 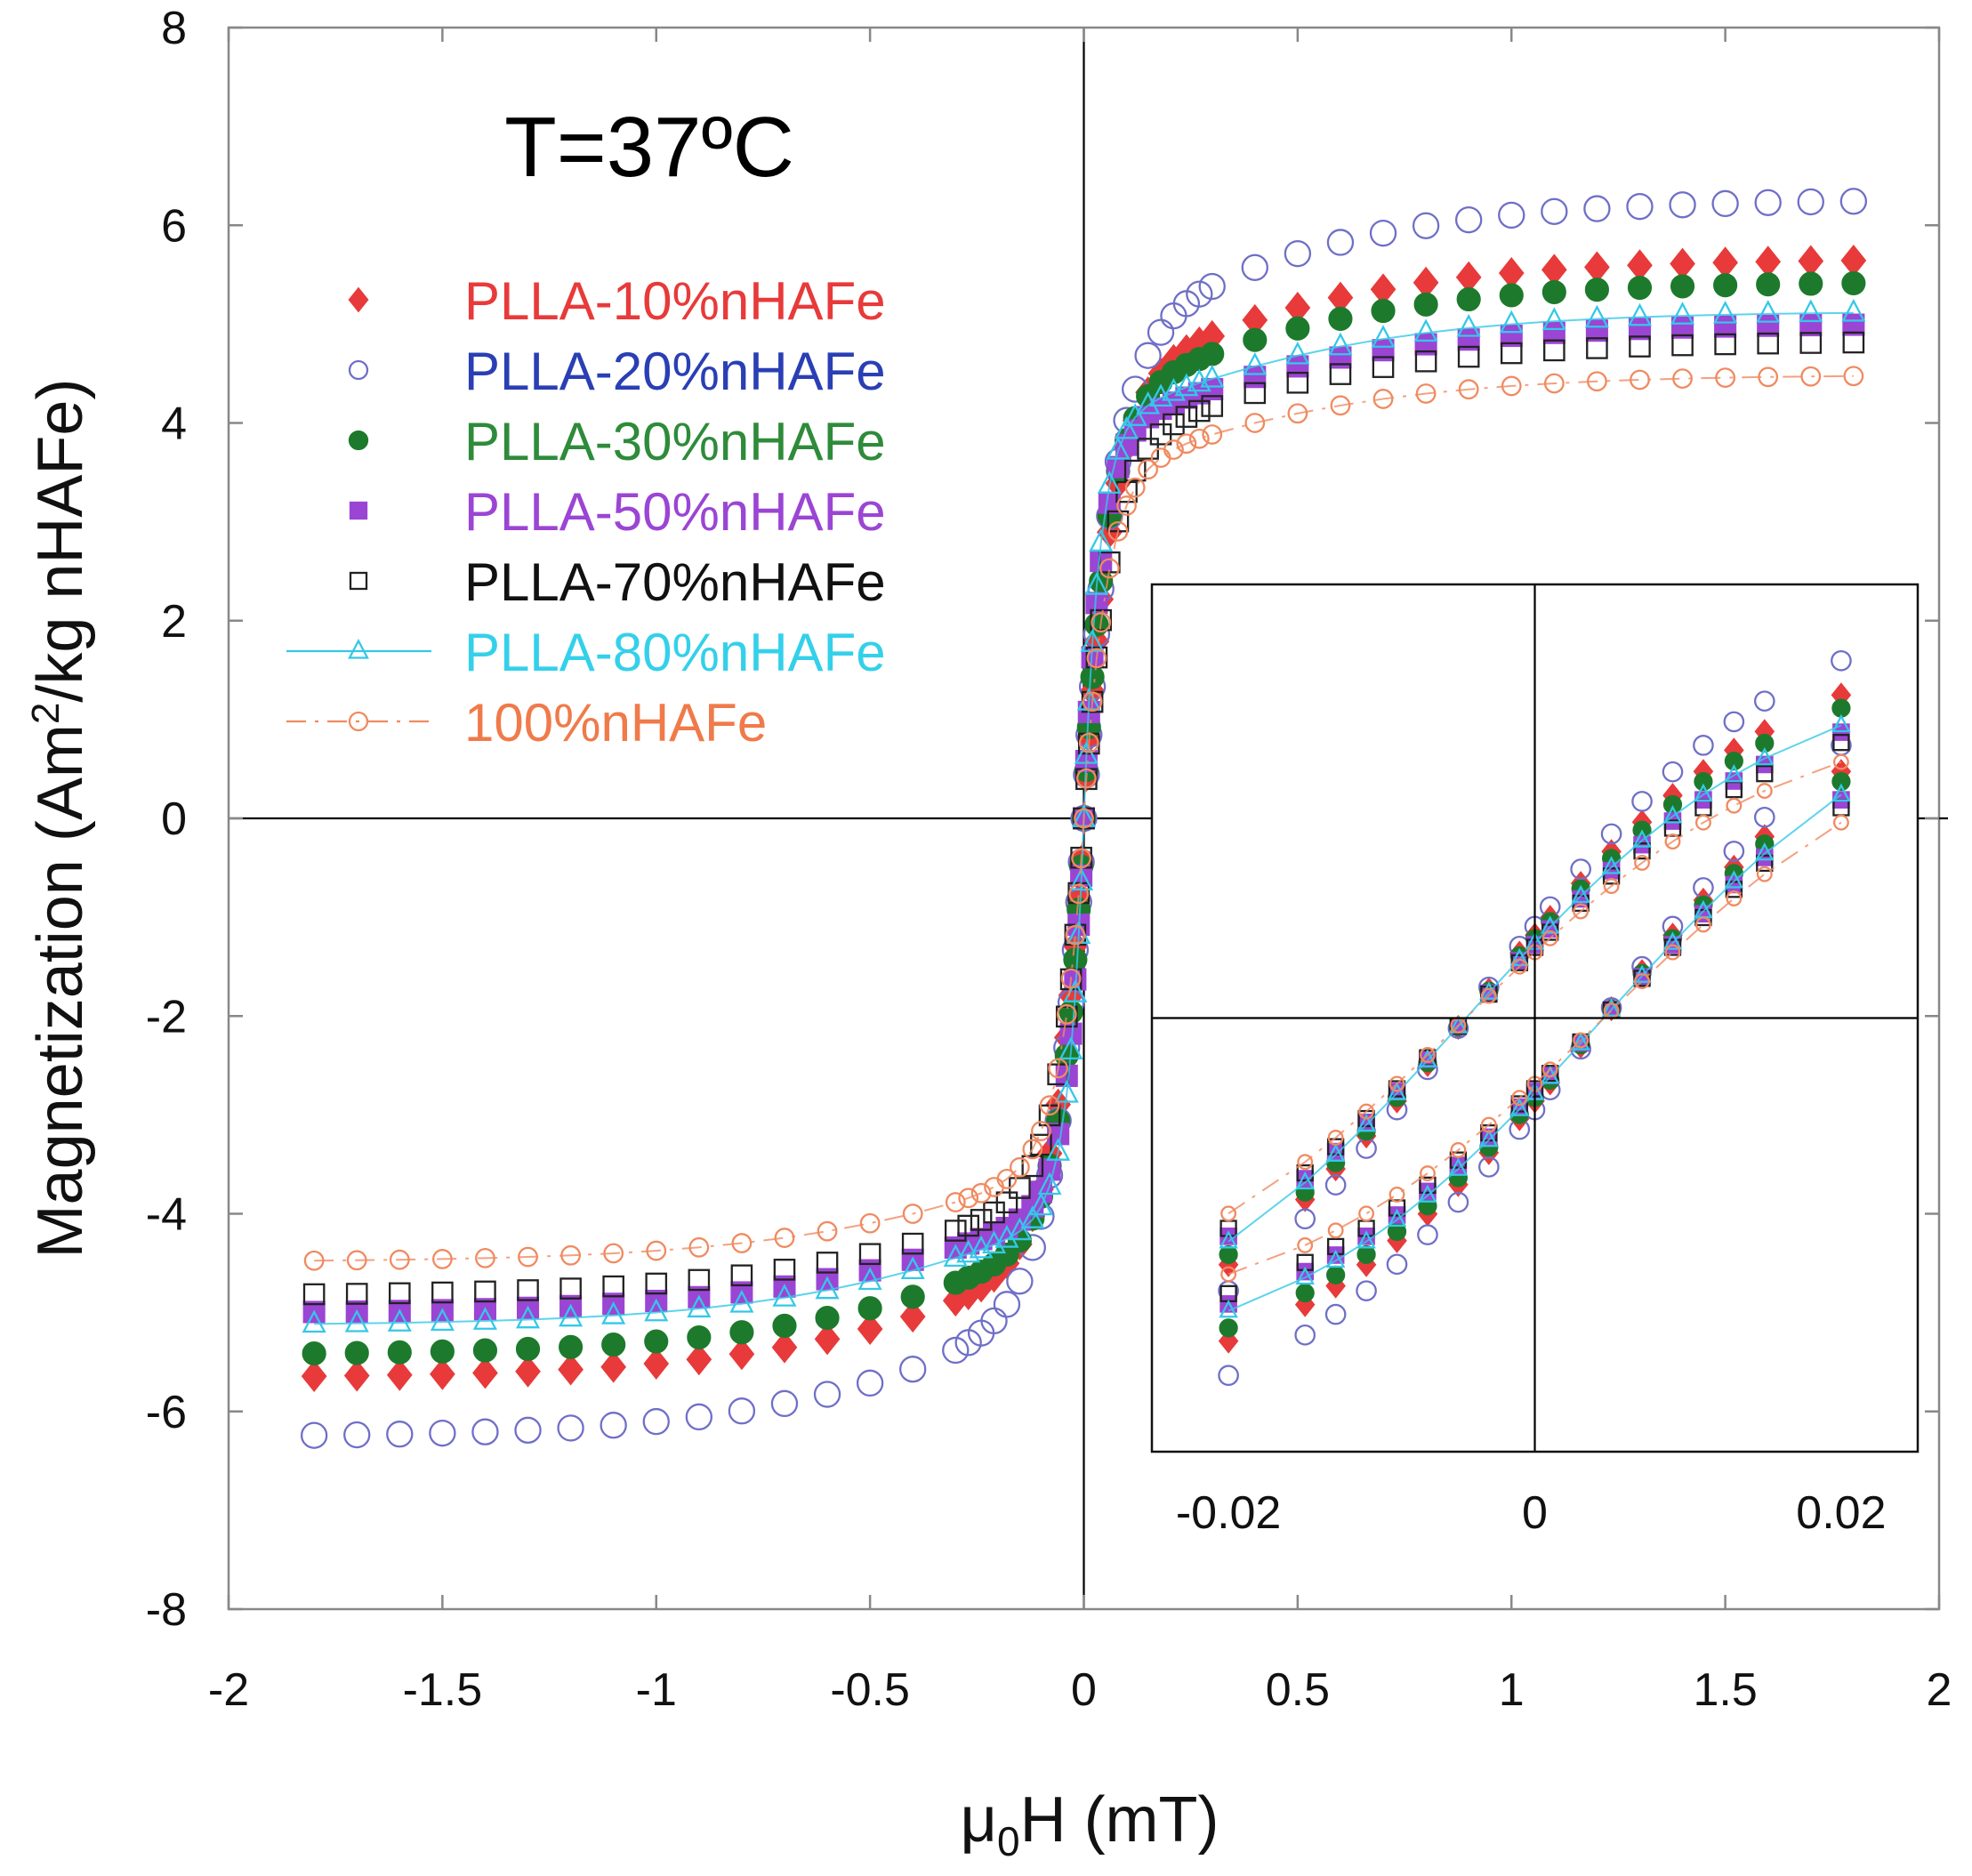 What do you see at coordinates (1090, 1824) in the screenshot?
I see `x-axis-label: μ0H (mT)` at bounding box center [1090, 1824].